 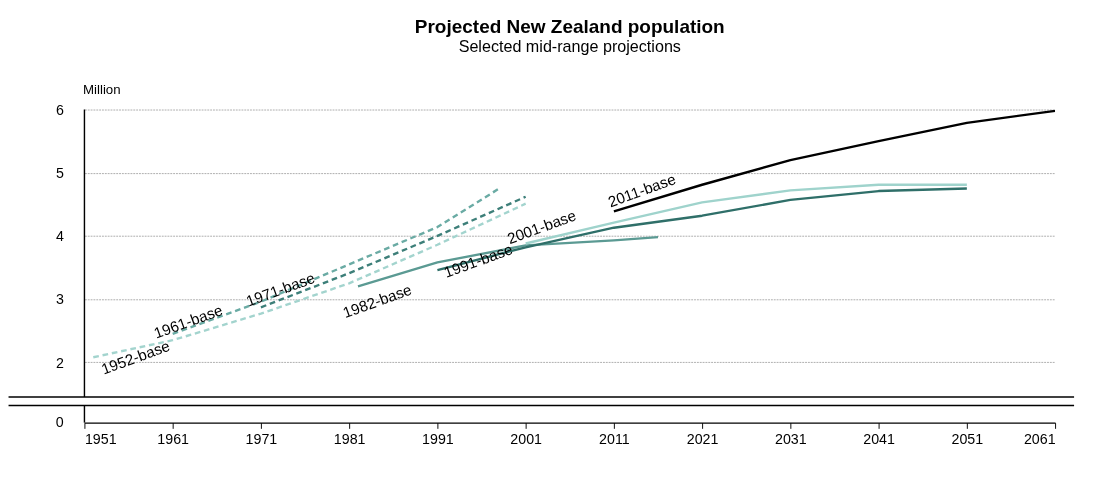 I want to click on x-tick-label: 1981, so click(x=349, y=439).